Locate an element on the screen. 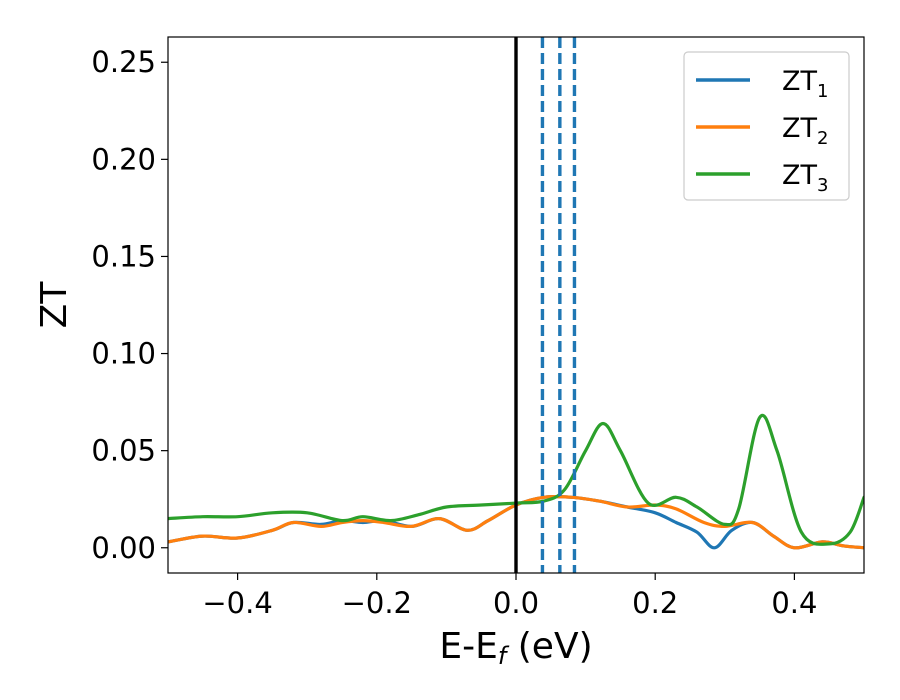  y-tick-label: 0.05 is located at coordinates (123, 451).